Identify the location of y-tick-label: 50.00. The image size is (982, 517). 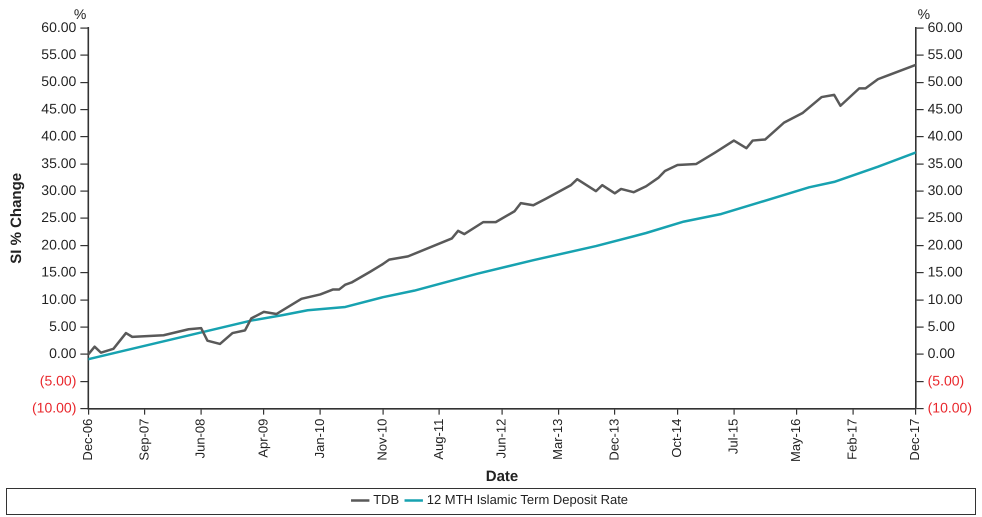
(59, 81).